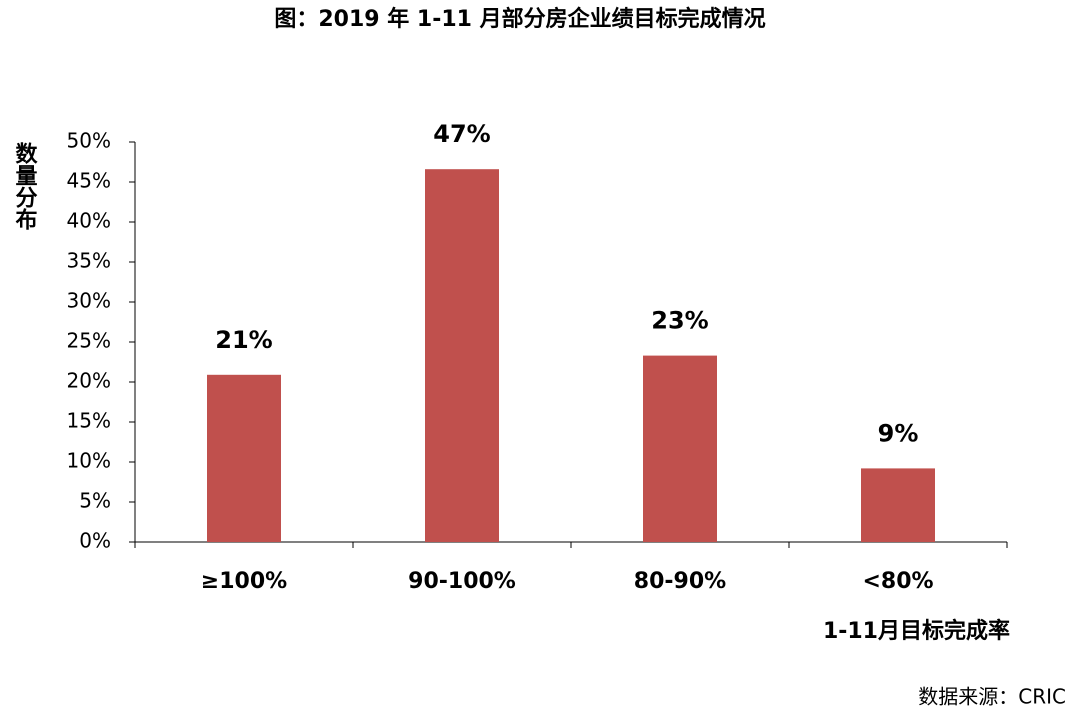 This screenshot has width=1080, height=725. Describe the element at coordinates (898, 433) in the screenshot. I see `value-label: 9%` at that location.